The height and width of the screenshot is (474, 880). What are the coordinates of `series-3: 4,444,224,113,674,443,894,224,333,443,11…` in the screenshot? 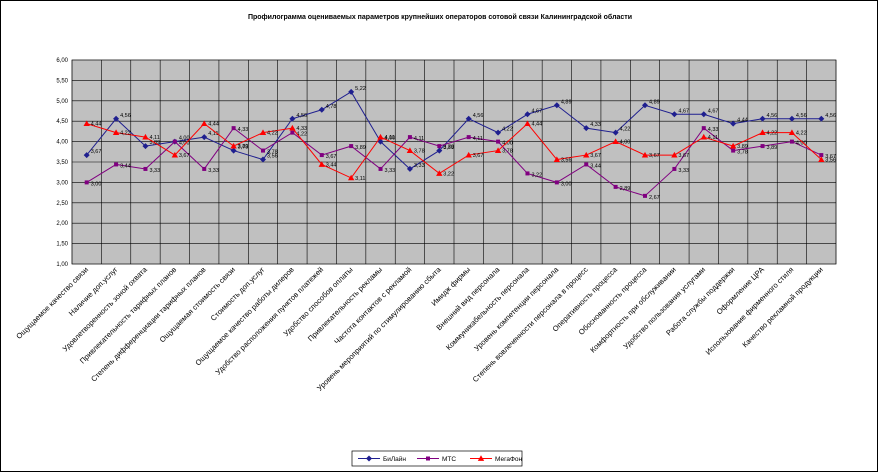 It's located at (459, 151).